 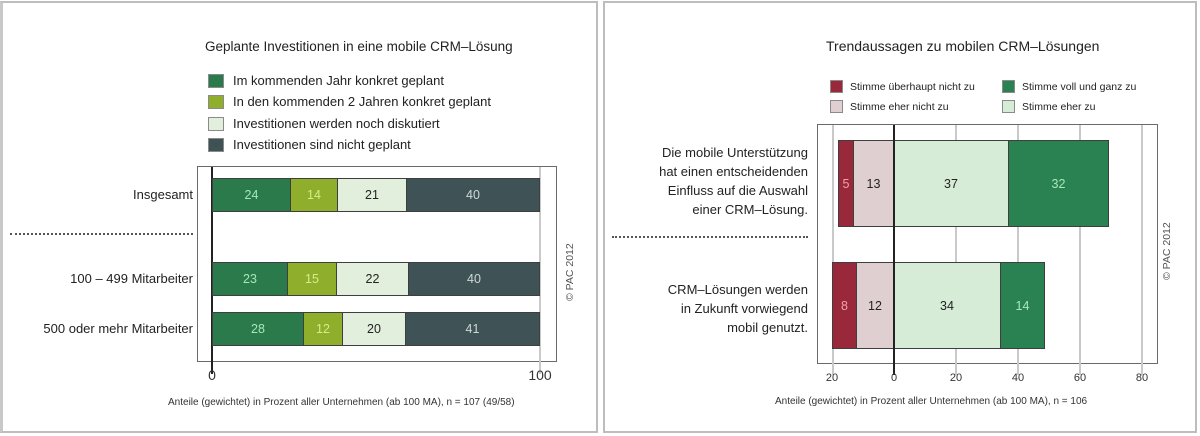 What do you see at coordinates (874, 183) in the screenshot?
I see `bar-segment-somewhat-disagree: 13` at bounding box center [874, 183].